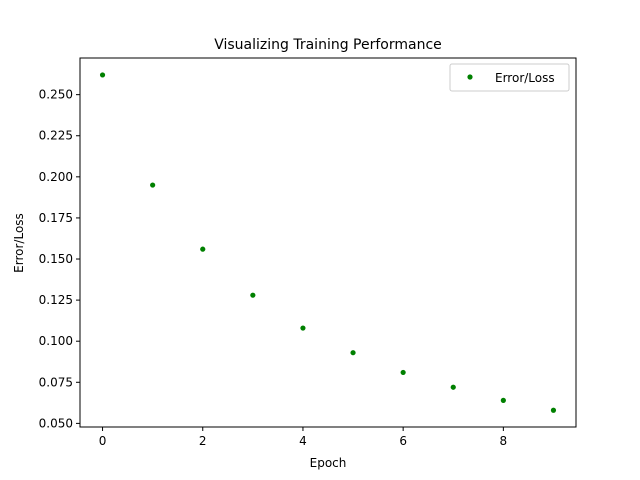 This screenshot has width=640, height=480. I want to click on y-tick-label: 0.075, so click(56, 382).